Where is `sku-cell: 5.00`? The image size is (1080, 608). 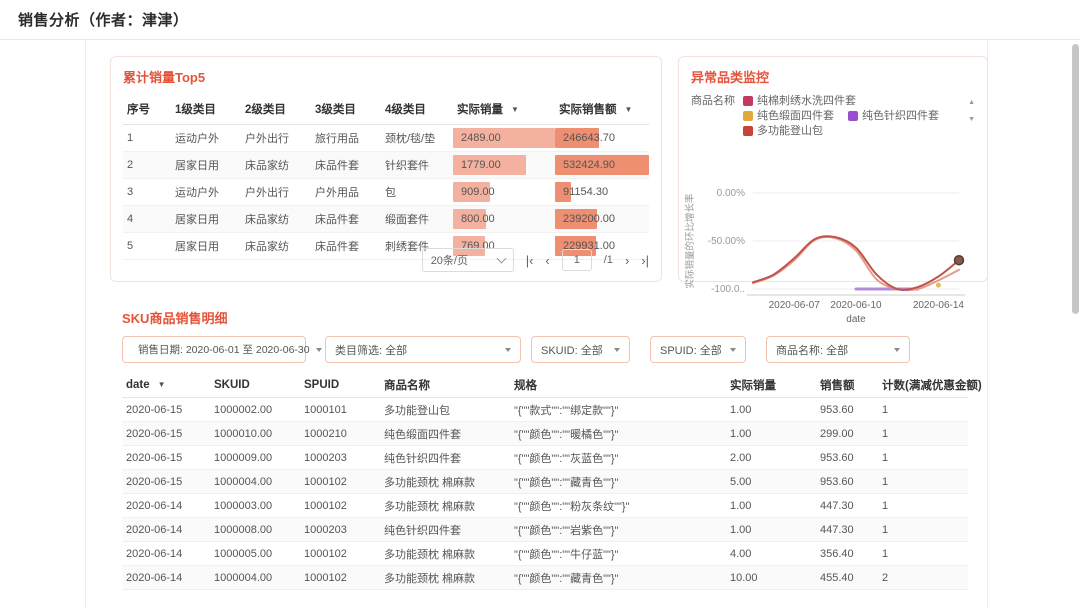 sku-cell: 5.00 is located at coordinates (771, 481).